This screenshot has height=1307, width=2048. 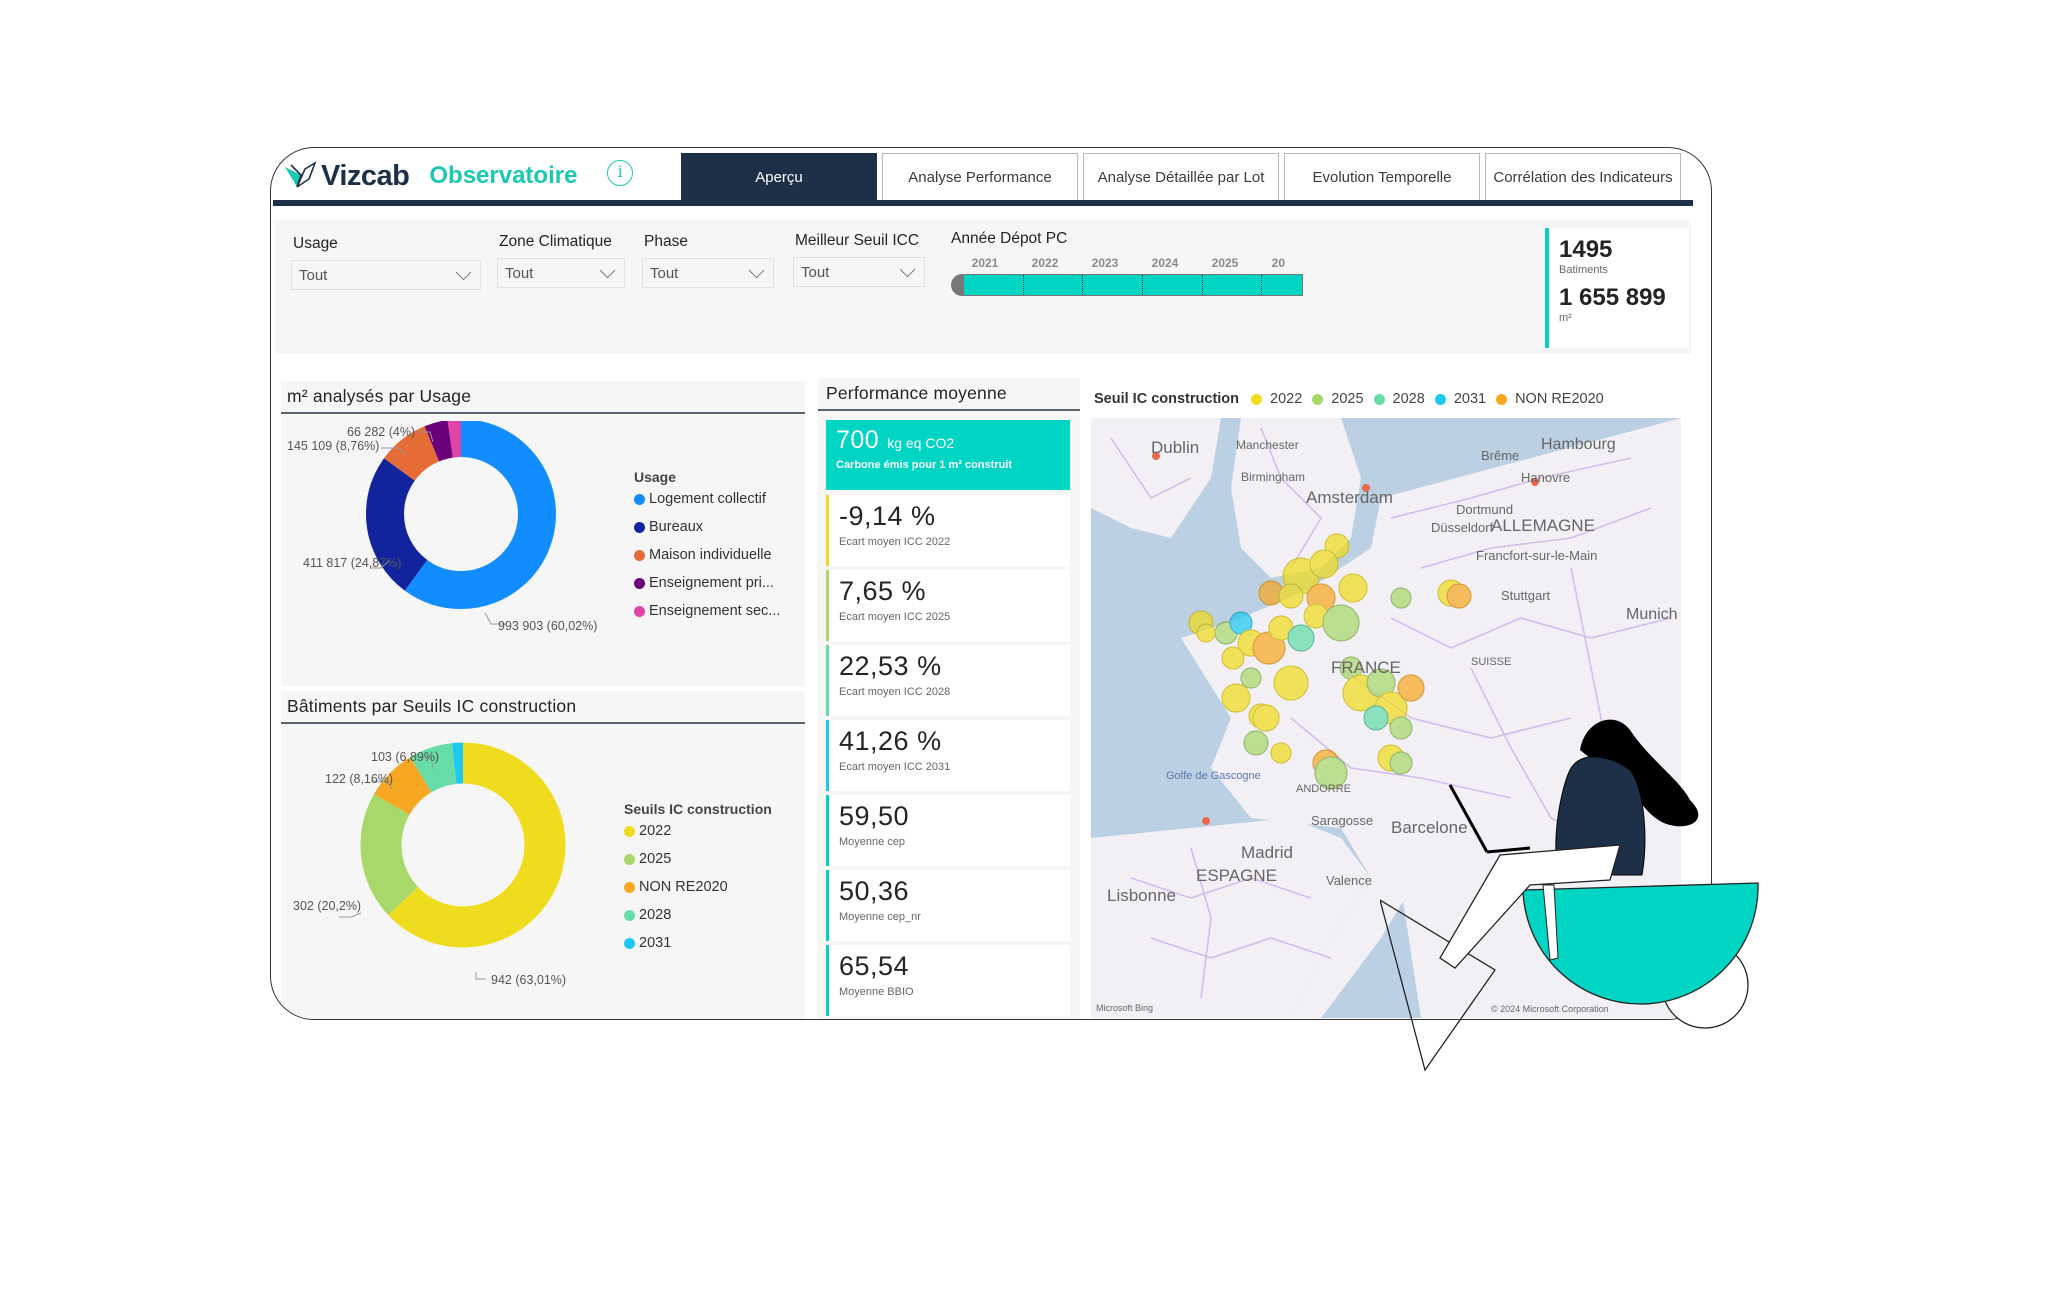 What do you see at coordinates (333, 446) in the screenshot?
I see `usage-label-maison: 145 109 (8,76%)` at bounding box center [333, 446].